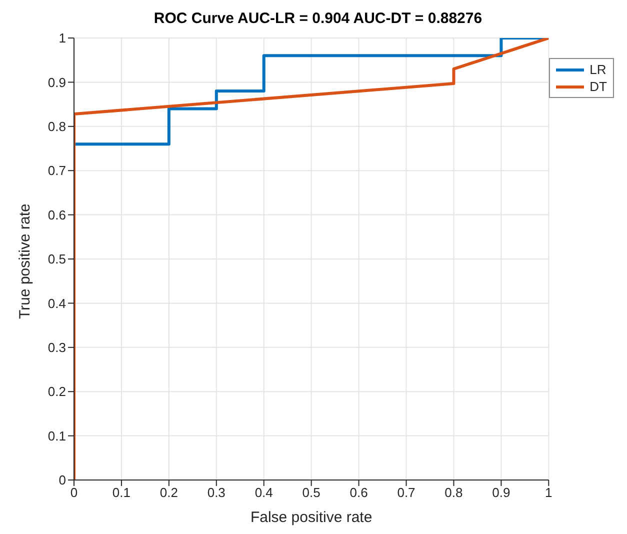  Describe the element at coordinates (57, 170) in the screenshot. I see `y-tick-label: 0.7` at that location.